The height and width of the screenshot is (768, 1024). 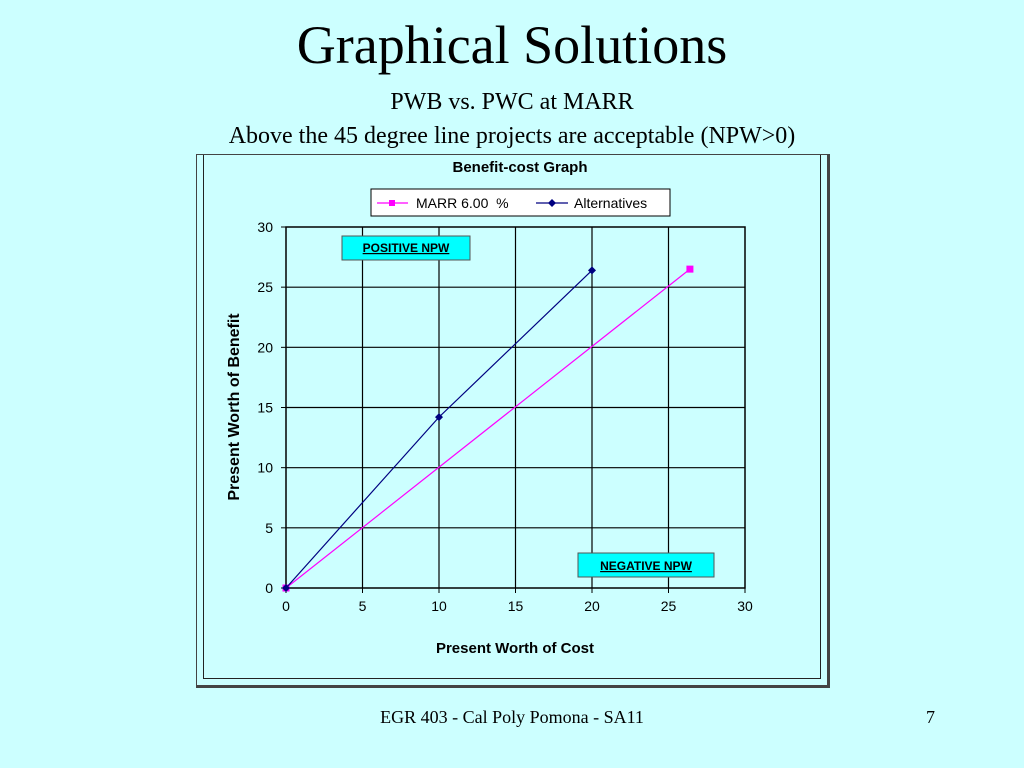 I want to click on legend-label-marr: MARR 6.00 %, so click(x=462, y=203).